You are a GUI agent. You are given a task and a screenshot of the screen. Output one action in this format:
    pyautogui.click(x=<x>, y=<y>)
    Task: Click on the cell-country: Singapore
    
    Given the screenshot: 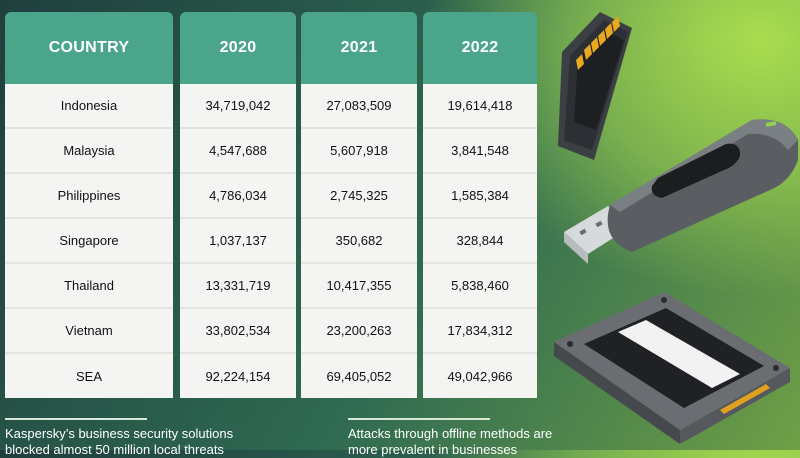 What is the action you would take?
    pyautogui.click(x=89, y=241)
    